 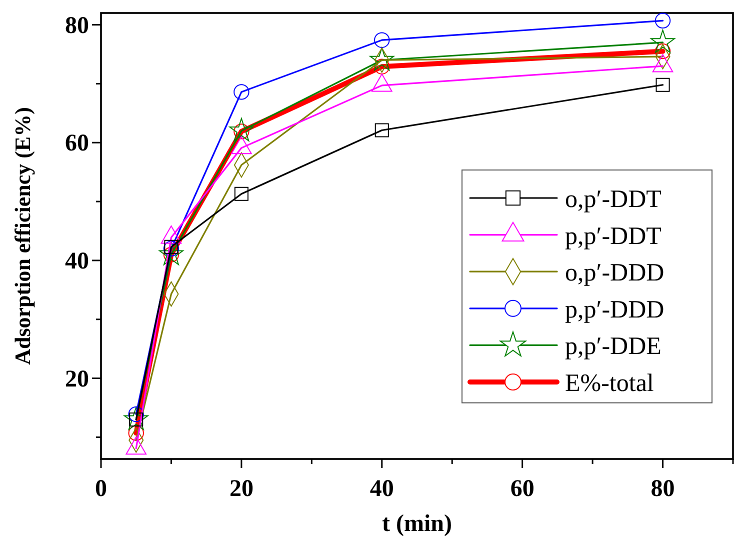 What do you see at coordinates (614, 310) in the screenshot?
I see `legend-label: p,p′-DDD` at bounding box center [614, 310].